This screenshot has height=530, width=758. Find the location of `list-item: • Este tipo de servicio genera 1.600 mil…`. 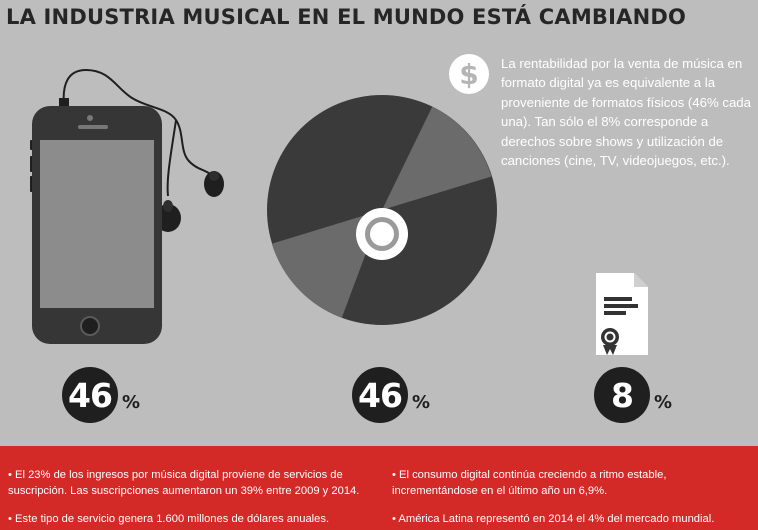

list-item: • Este tipo de servicio genera 1.600 mil… is located at coordinates (169, 519).